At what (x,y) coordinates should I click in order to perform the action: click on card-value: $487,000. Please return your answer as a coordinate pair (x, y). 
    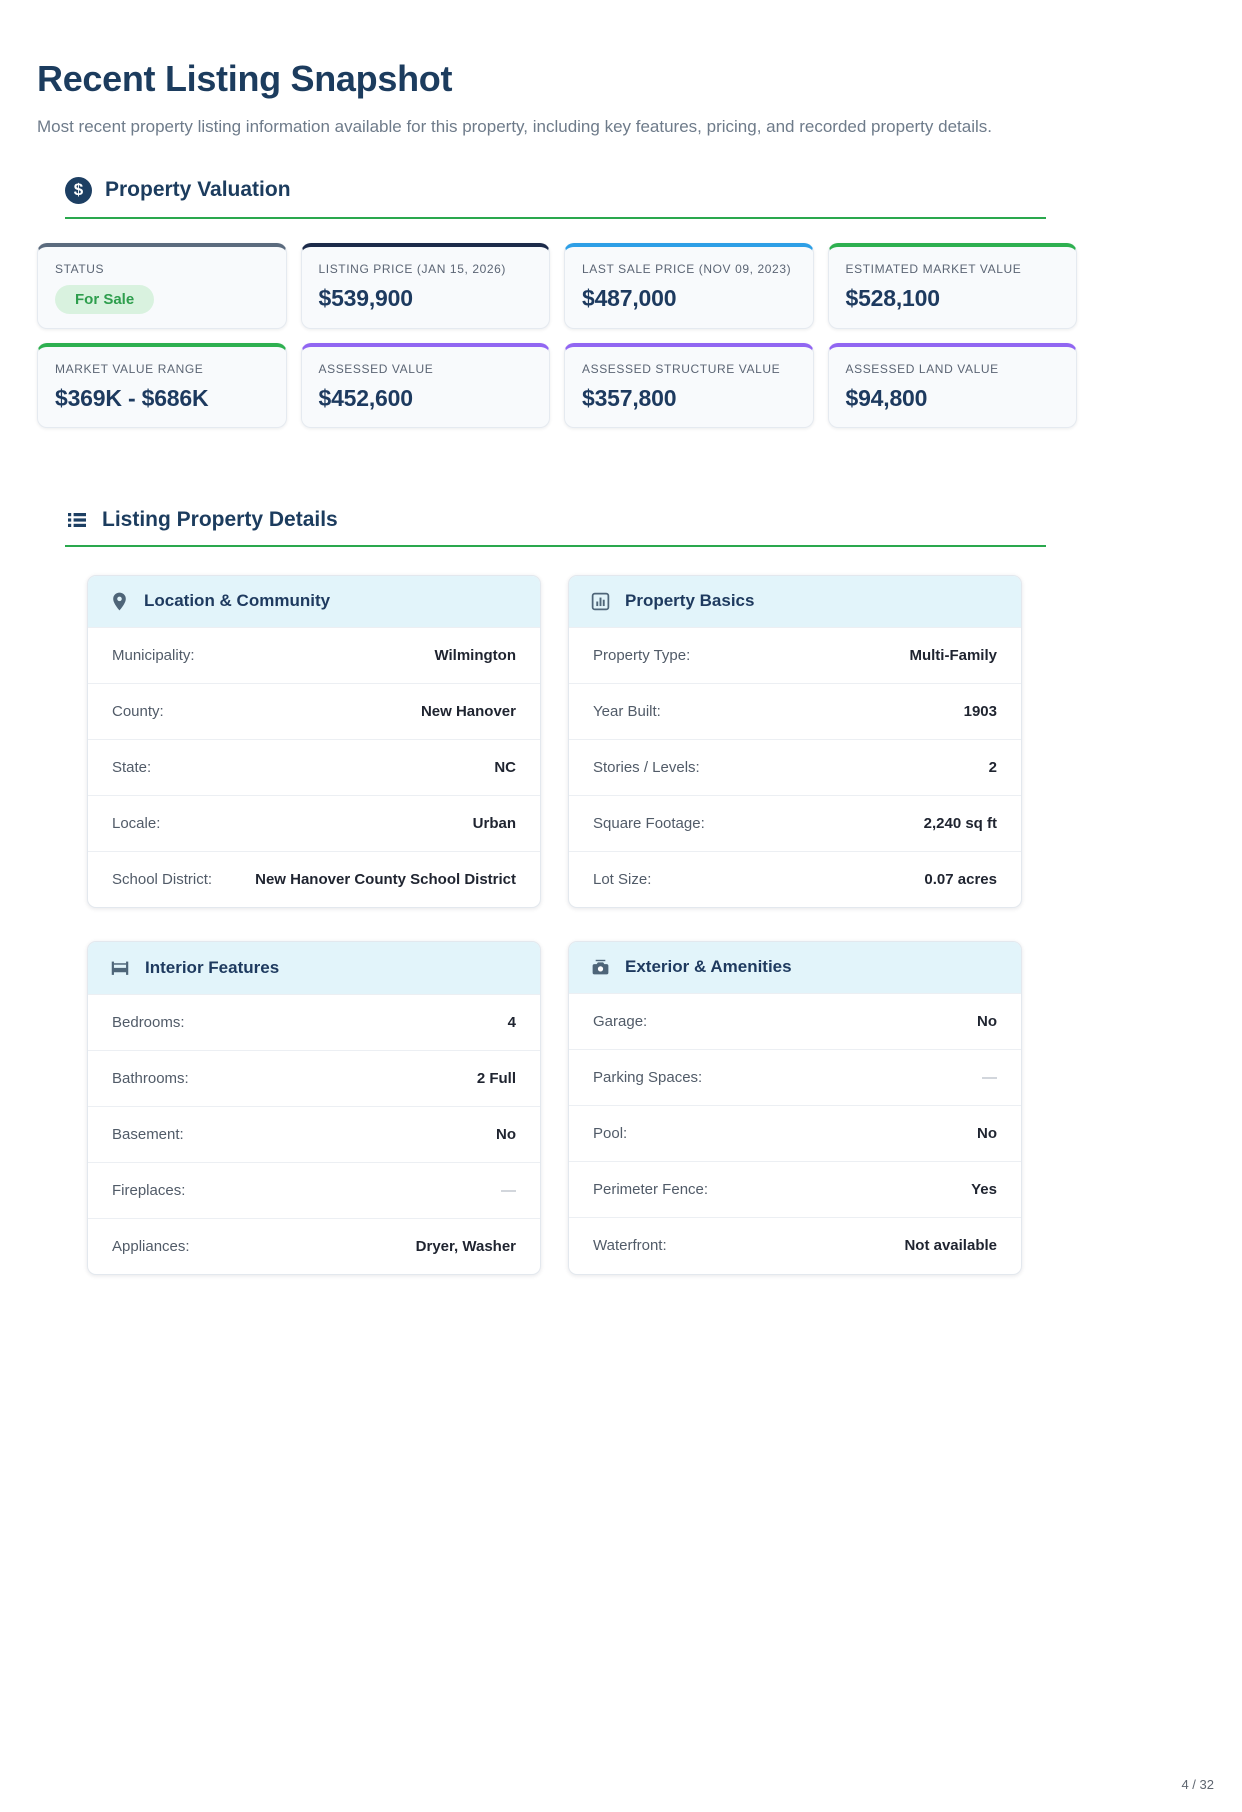
    Looking at the image, I should click on (629, 297).